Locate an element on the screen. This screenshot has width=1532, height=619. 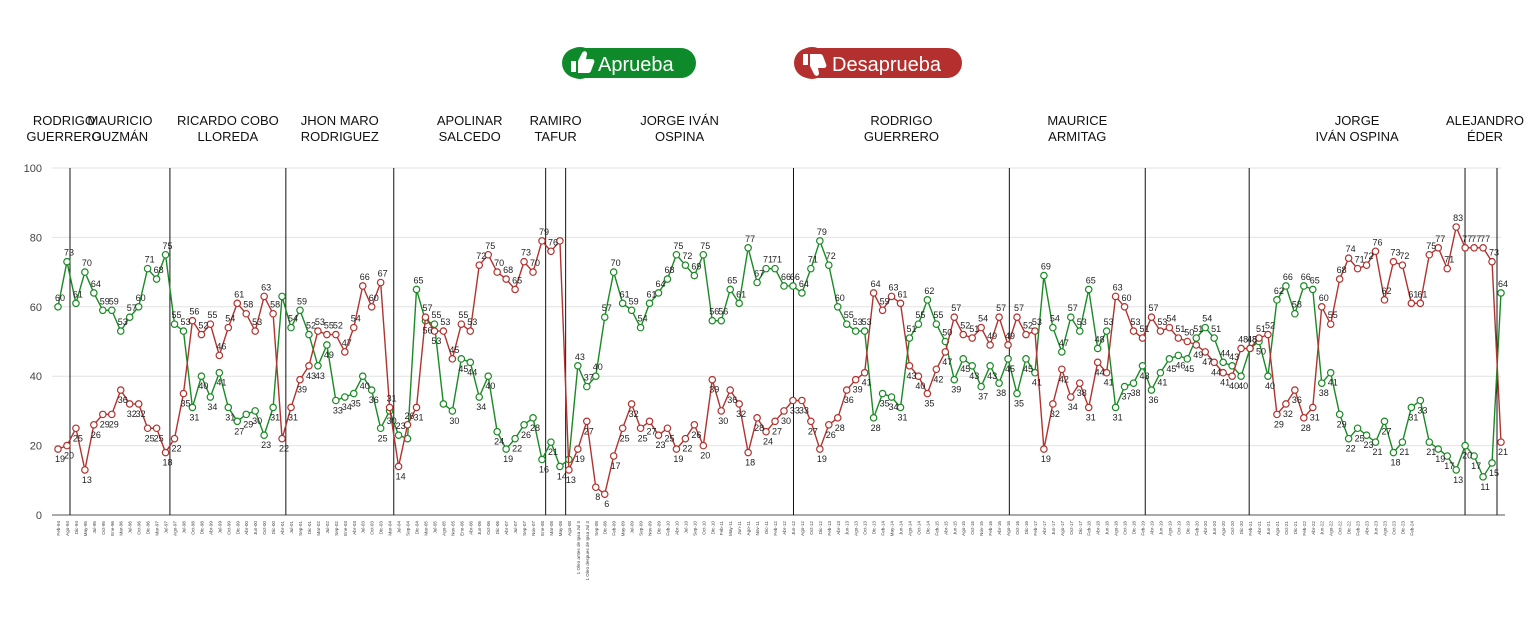
x-tick-label: Abr-17 is located at coordinates (1044, 528).